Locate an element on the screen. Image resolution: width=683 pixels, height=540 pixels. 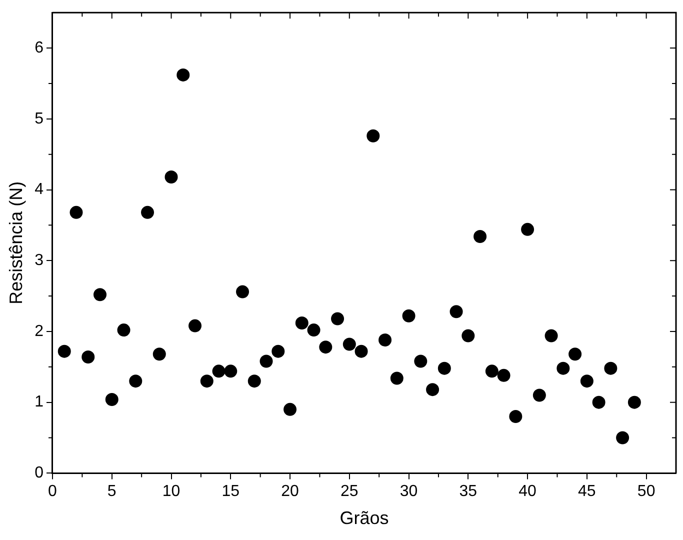
x-tick-label: 25 is located at coordinates (349, 491).